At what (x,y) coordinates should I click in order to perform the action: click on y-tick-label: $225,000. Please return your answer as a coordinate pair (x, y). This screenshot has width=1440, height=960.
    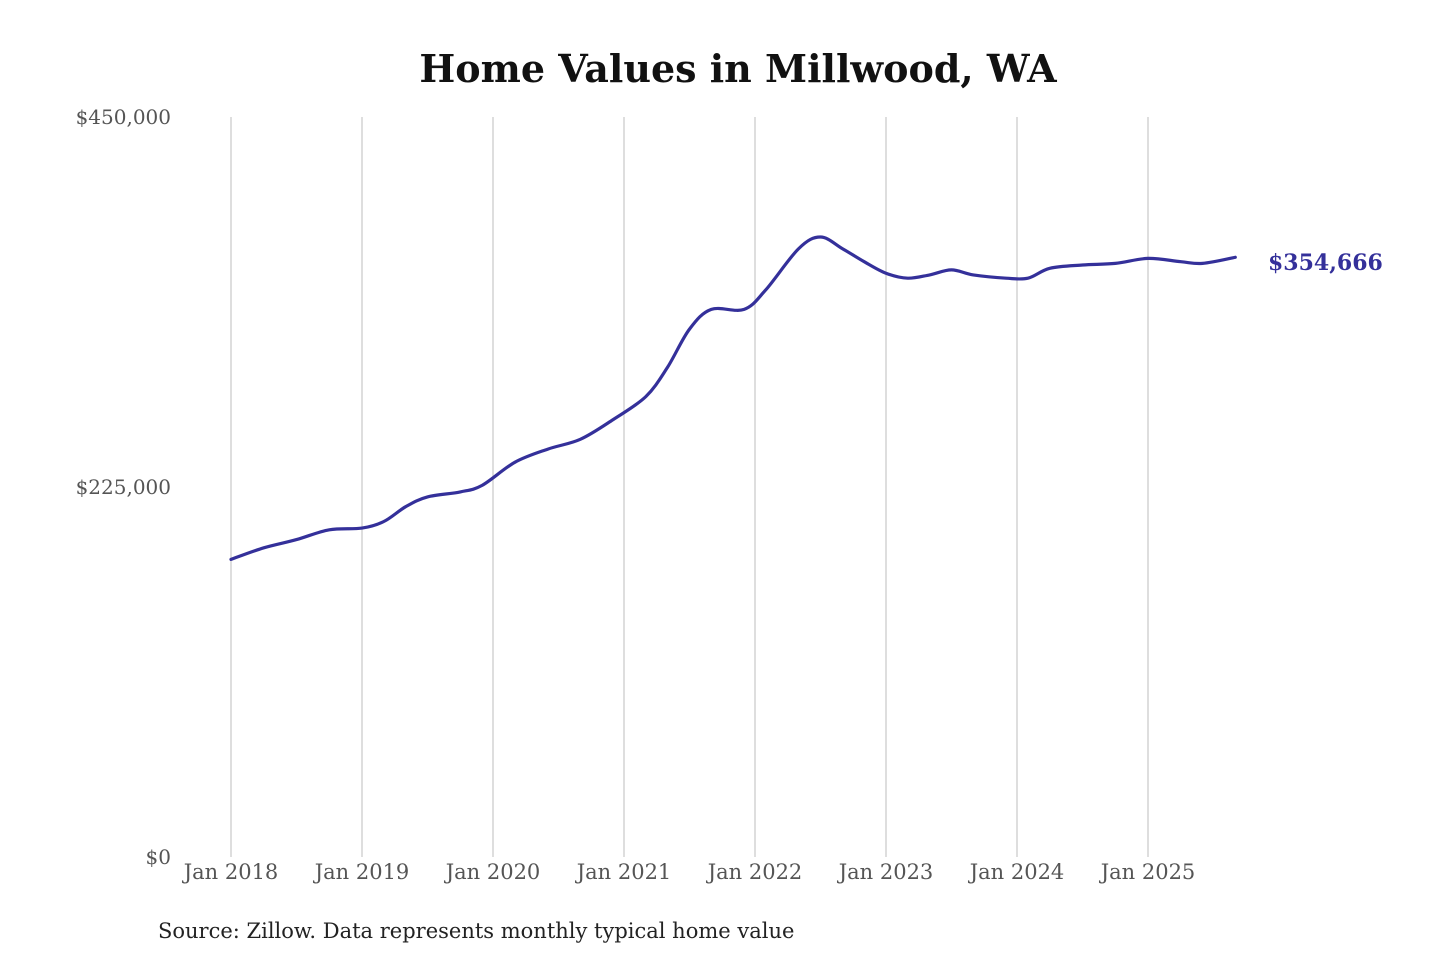
    Looking at the image, I should click on (123, 487).